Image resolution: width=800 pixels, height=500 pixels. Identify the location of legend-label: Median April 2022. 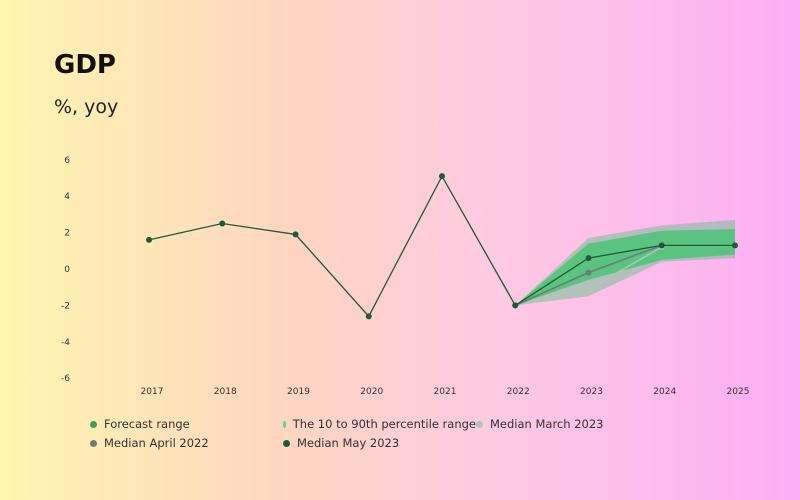
(156, 443).